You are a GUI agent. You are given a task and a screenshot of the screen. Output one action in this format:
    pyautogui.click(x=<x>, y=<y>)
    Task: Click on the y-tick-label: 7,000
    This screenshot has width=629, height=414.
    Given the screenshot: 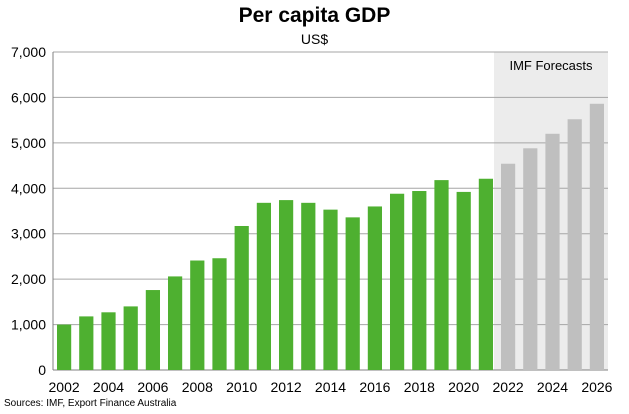 What is the action you would take?
    pyautogui.click(x=28, y=52)
    